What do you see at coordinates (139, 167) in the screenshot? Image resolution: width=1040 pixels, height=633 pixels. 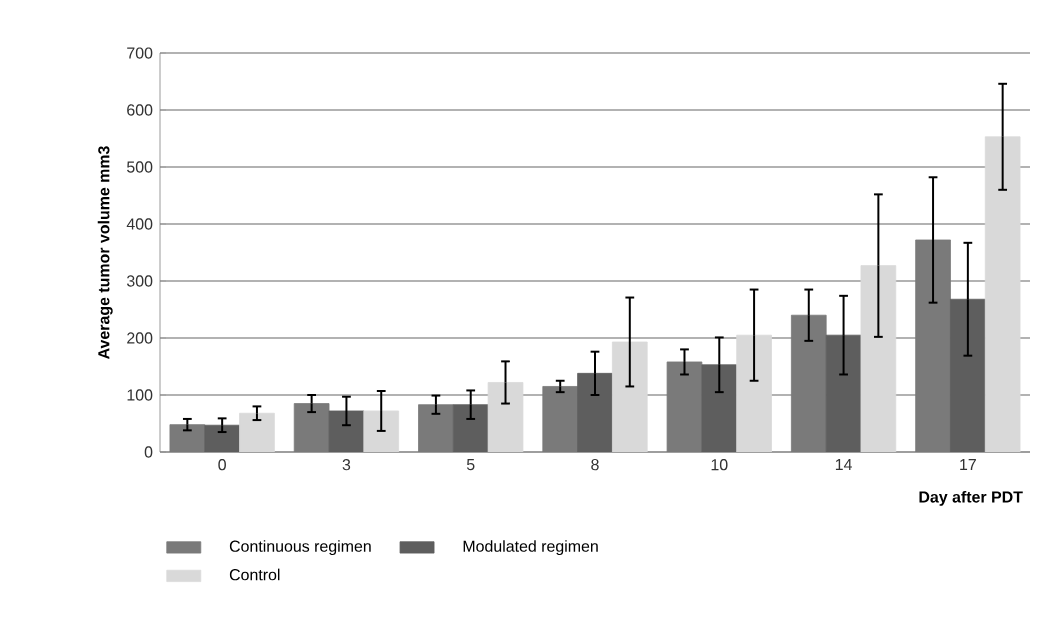 I see `y-tick-label: 500` at bounding box center [139, 167].